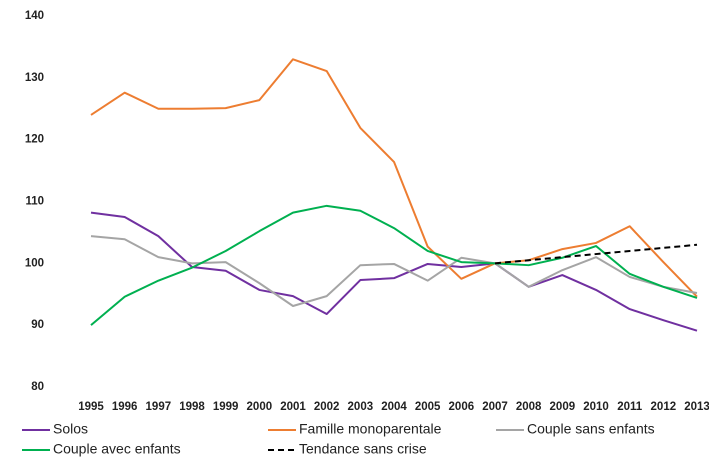 The width and height of the screenshot is (709, 461). What do you see at coordinates (125, 407) in the screenshot?
I see `x-tick-label: 1996` at bounding box center [125, 407].